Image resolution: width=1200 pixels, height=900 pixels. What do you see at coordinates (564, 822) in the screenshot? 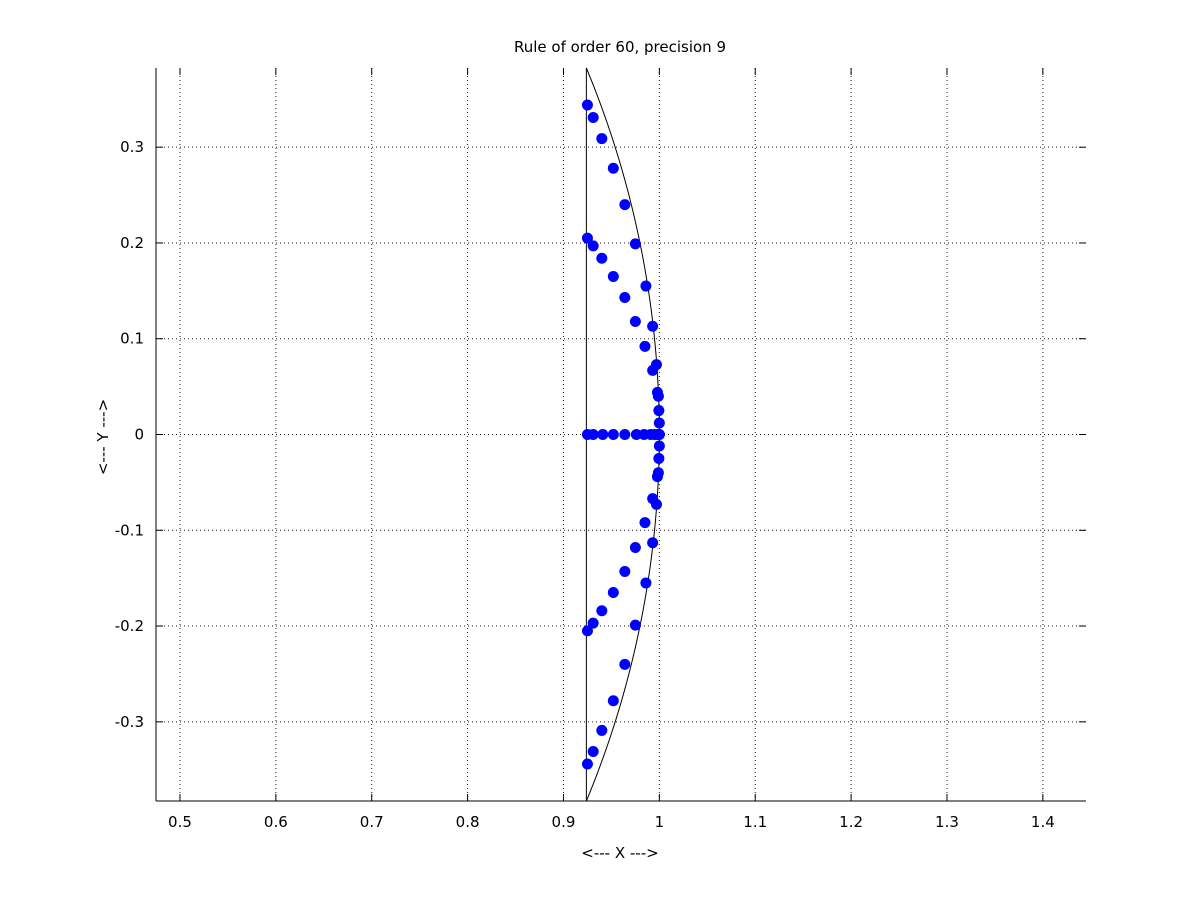
I see `x-tick-label: 0.9` at bounding box center [564, 822].